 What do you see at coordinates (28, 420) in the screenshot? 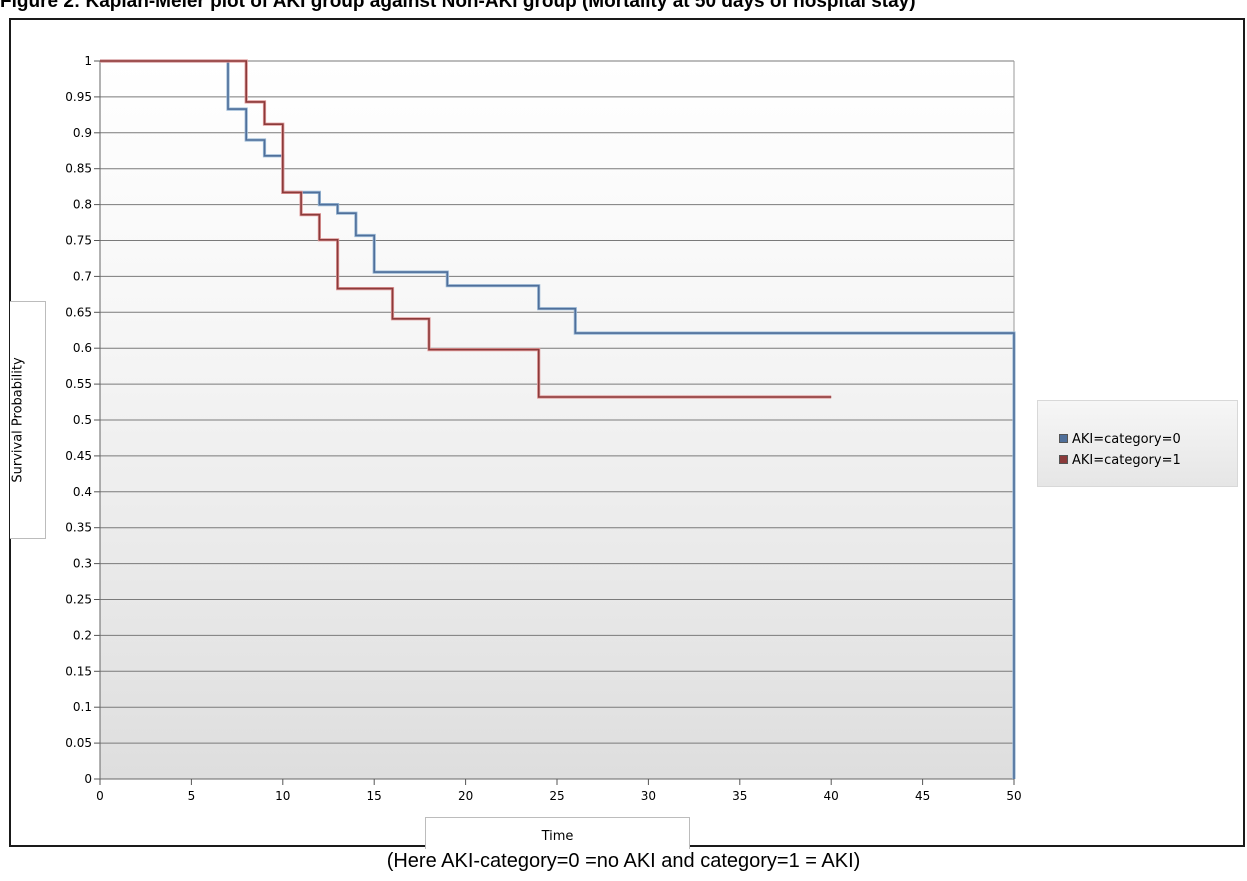
I see `y-axis-label-box` at bounding box center [28, 420].